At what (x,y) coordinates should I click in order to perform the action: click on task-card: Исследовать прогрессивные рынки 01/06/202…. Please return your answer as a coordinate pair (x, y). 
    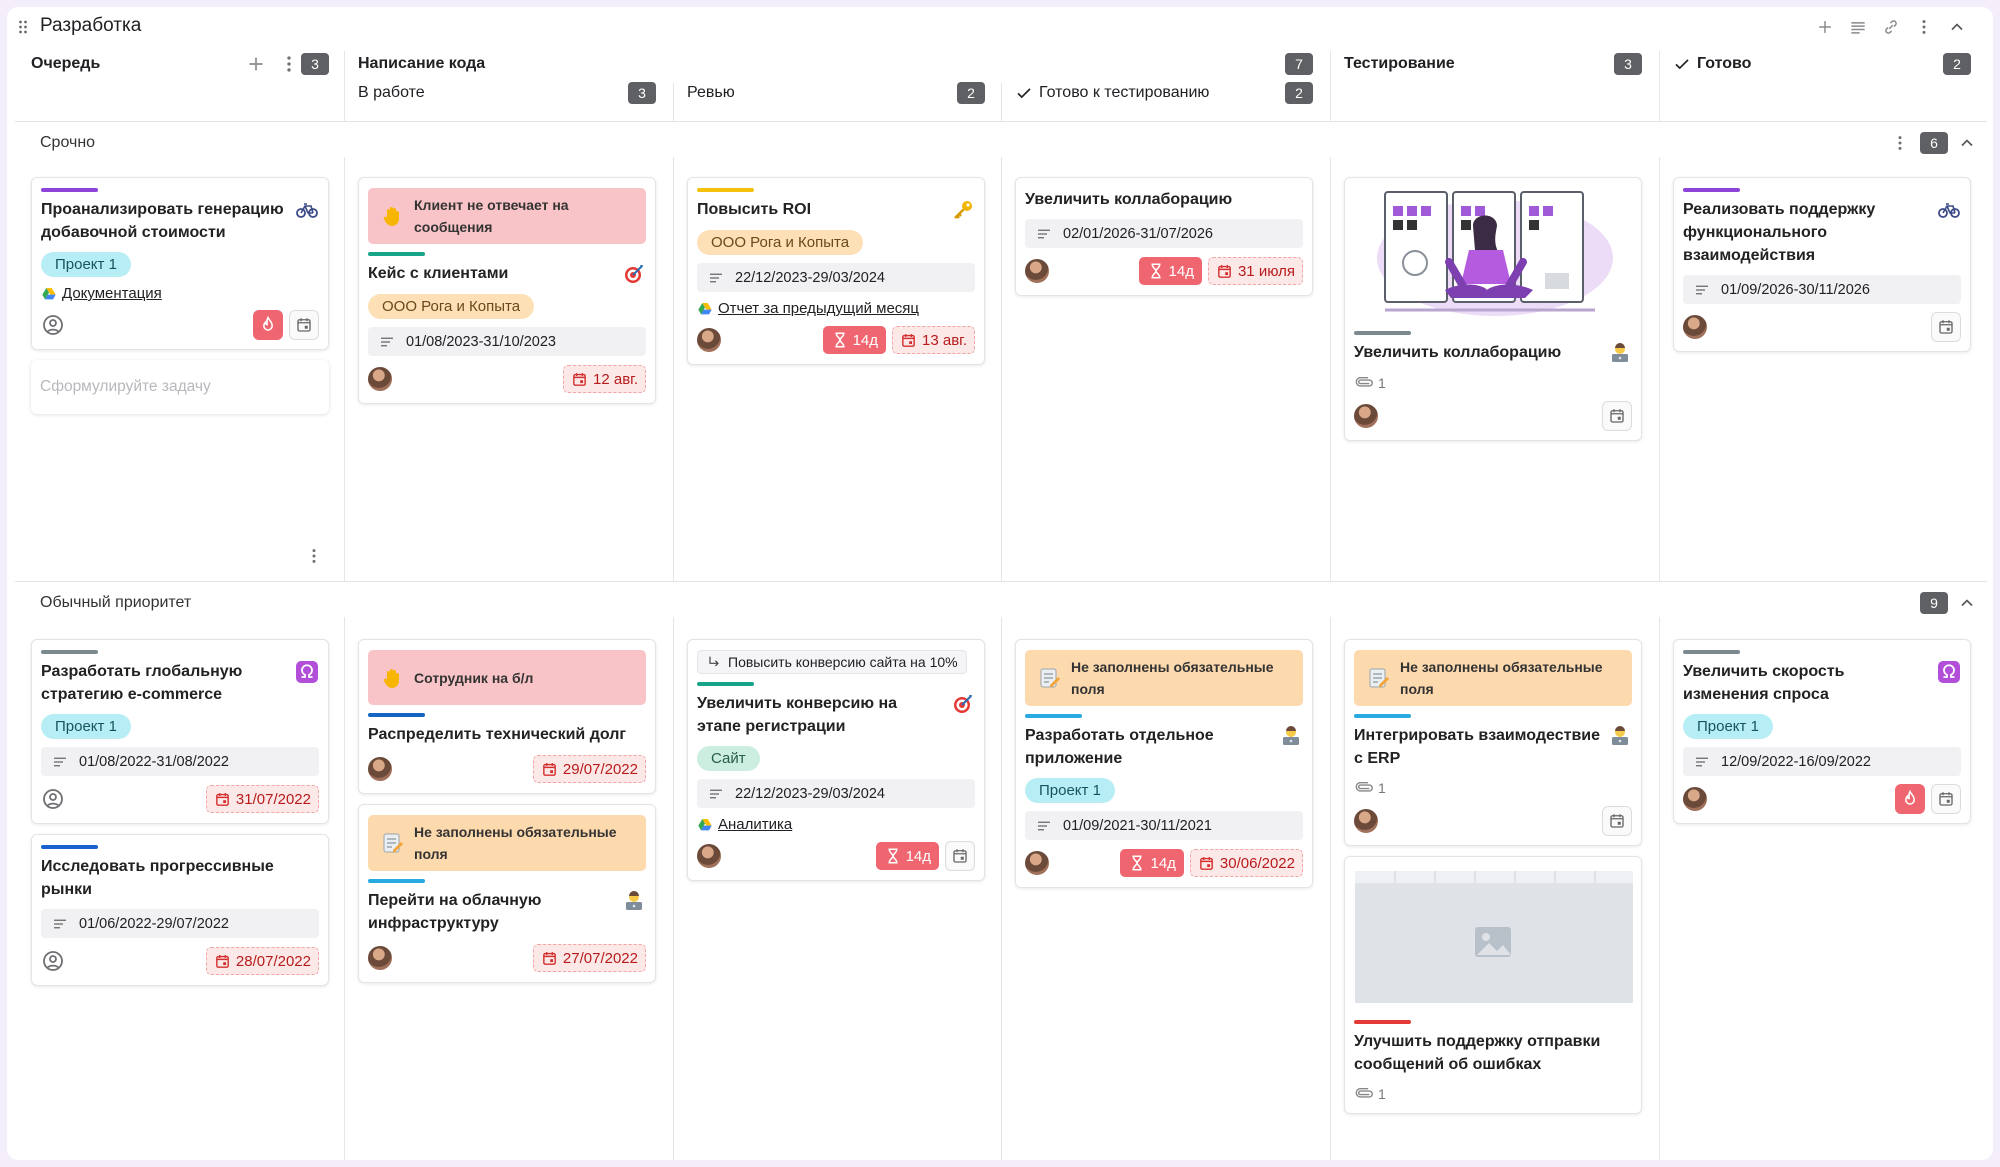
    Looking at the image, I should click on (180, 910).